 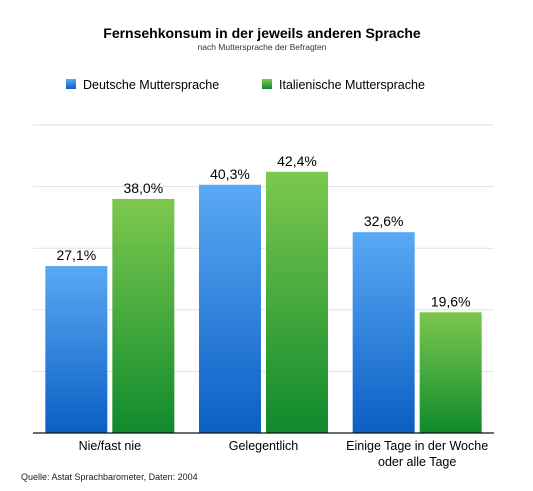 What do you see at coordinates (384, 221) in the screenshot?
I see `bar-value-label: 32,6%` at bounding box center [384, 221].